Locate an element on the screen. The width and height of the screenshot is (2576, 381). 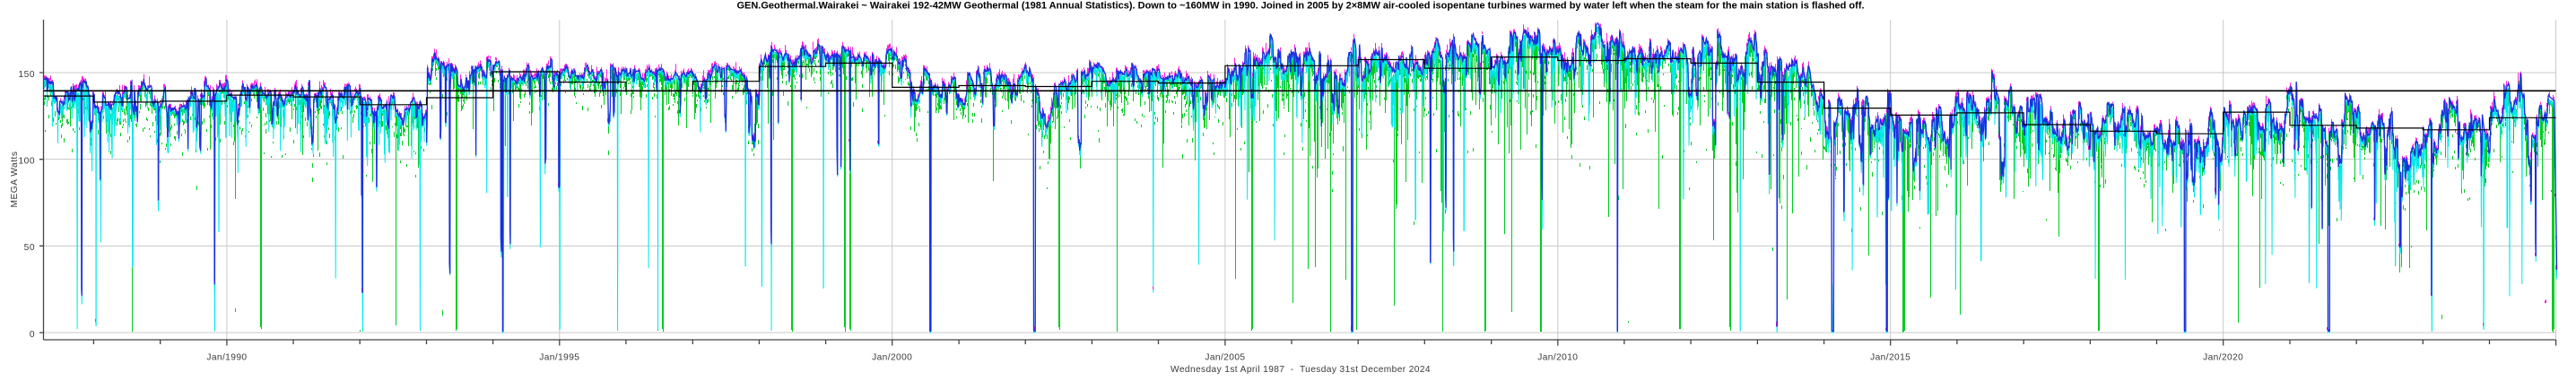
svg-text: Jan/2005 is located at coordinates (1225, 358).